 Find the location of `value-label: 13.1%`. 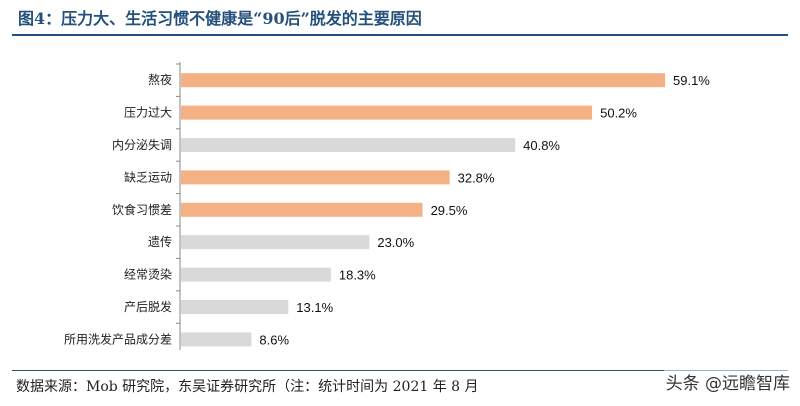

value-label: 13.1% is located at coordinates (314, 307).